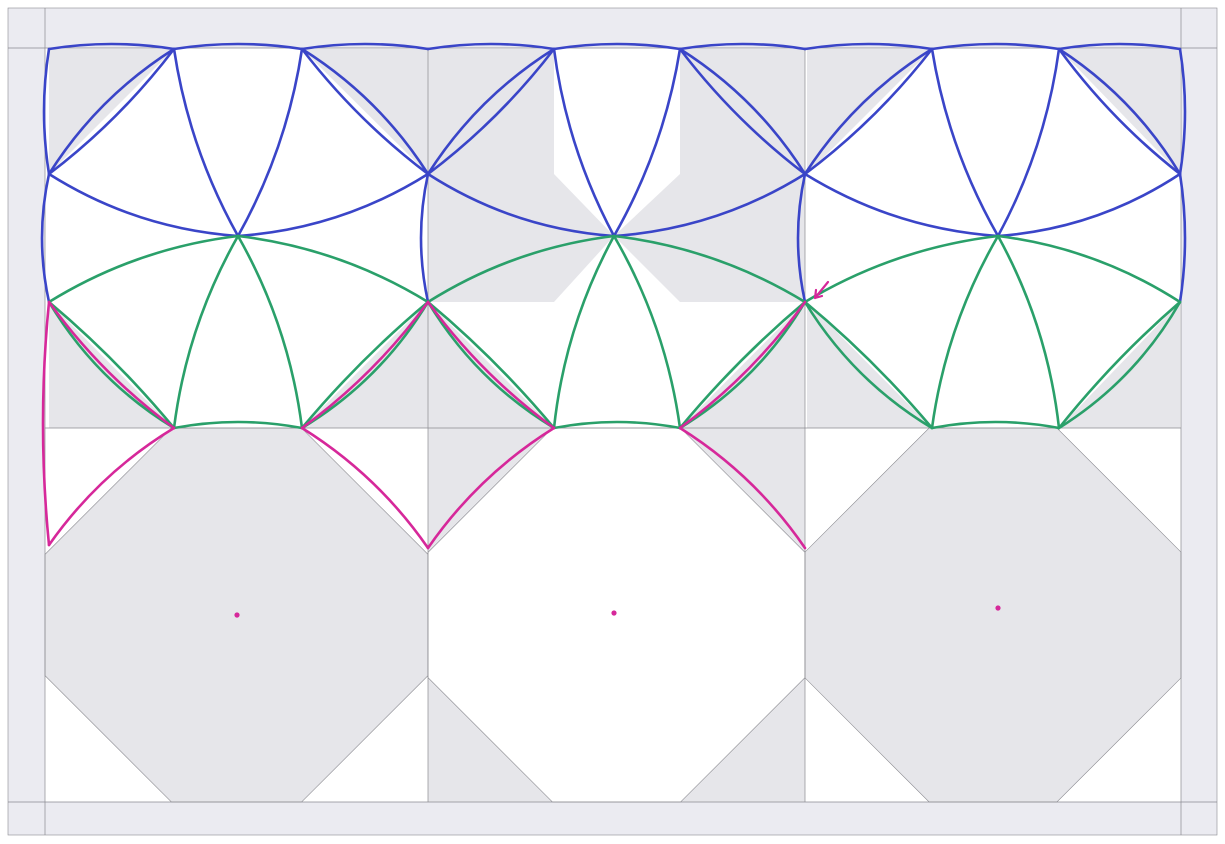 The width and height of the screenshot is (1225, 844). Describe the element at coordinates (821, 290) in the screenshot. I see `start-arrow-icon` at that location.